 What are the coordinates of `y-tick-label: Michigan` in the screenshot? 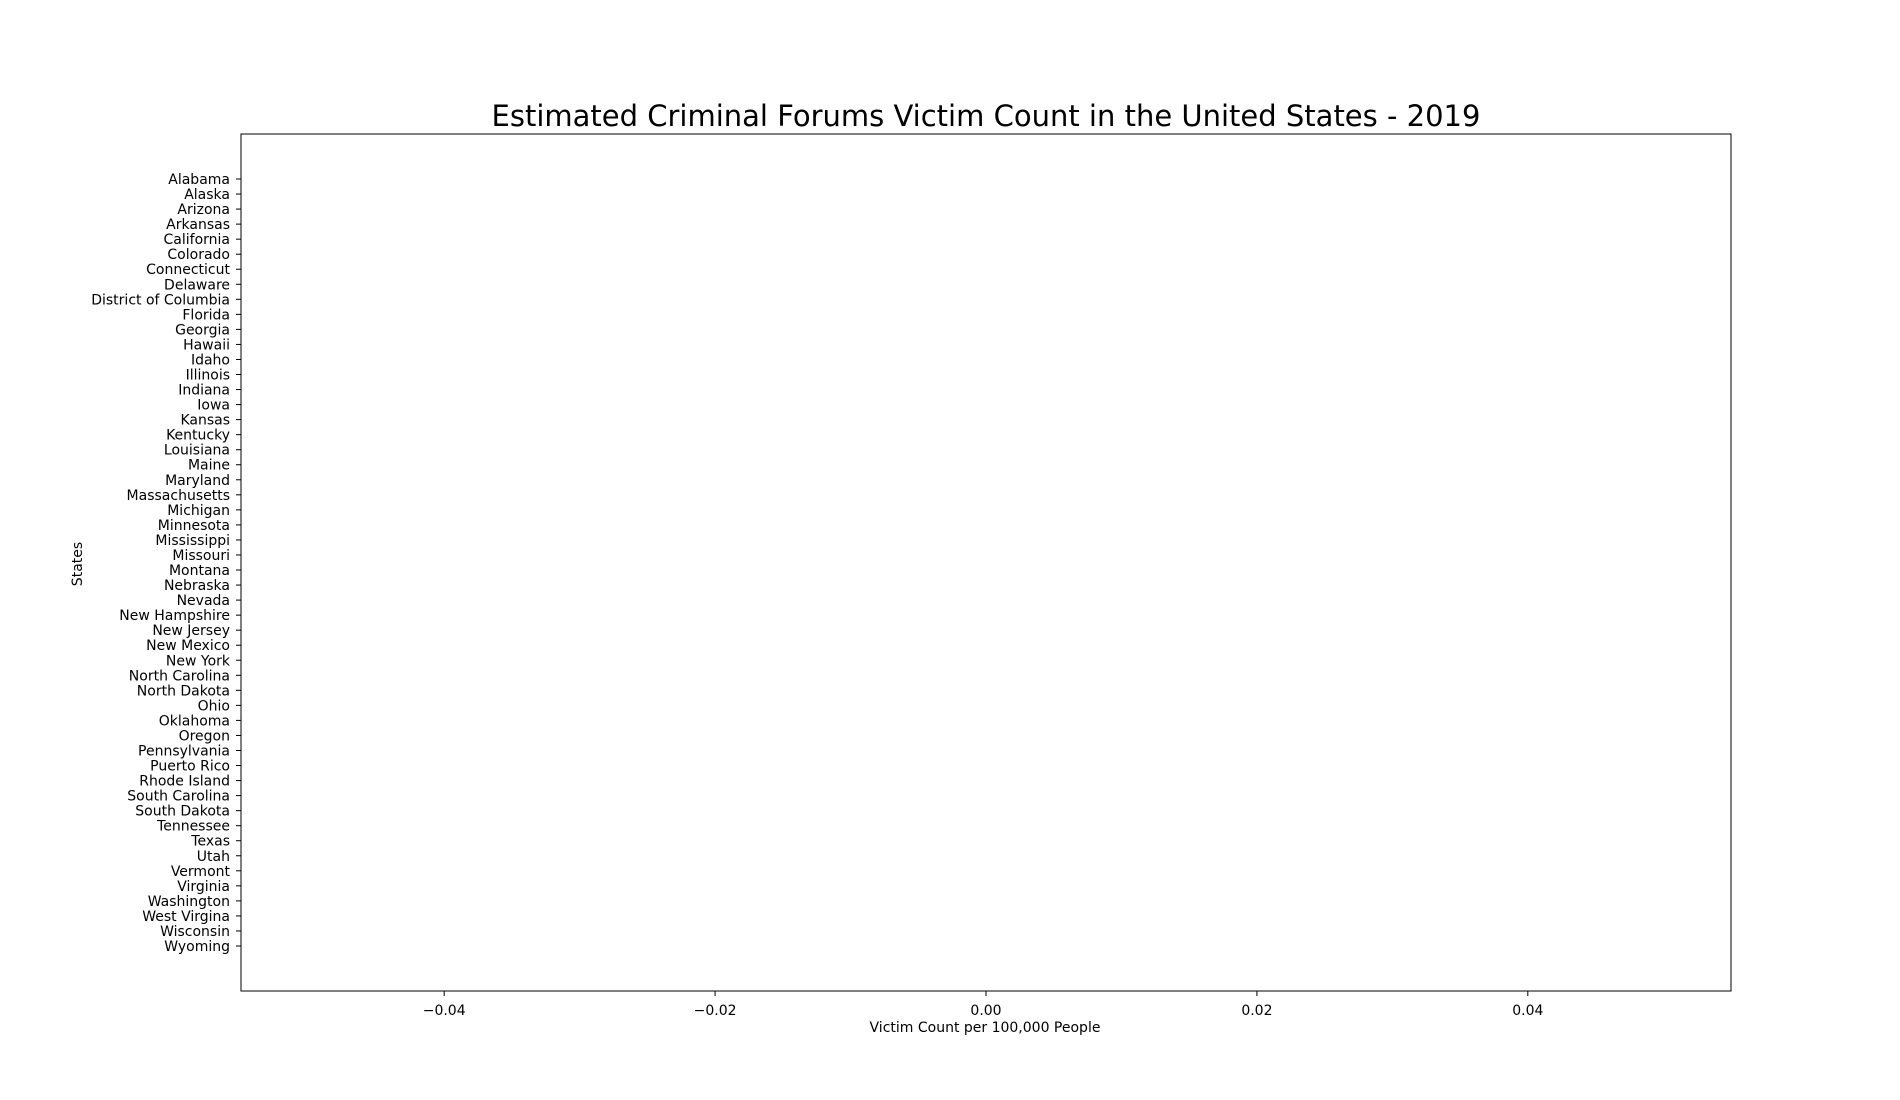 It's located at (198, 511).